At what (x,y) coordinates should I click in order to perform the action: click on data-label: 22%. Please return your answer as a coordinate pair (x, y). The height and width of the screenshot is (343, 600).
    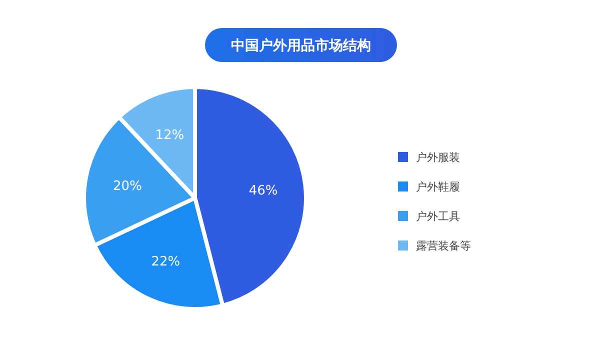
    Looking at the image, I should click on (165, 262).